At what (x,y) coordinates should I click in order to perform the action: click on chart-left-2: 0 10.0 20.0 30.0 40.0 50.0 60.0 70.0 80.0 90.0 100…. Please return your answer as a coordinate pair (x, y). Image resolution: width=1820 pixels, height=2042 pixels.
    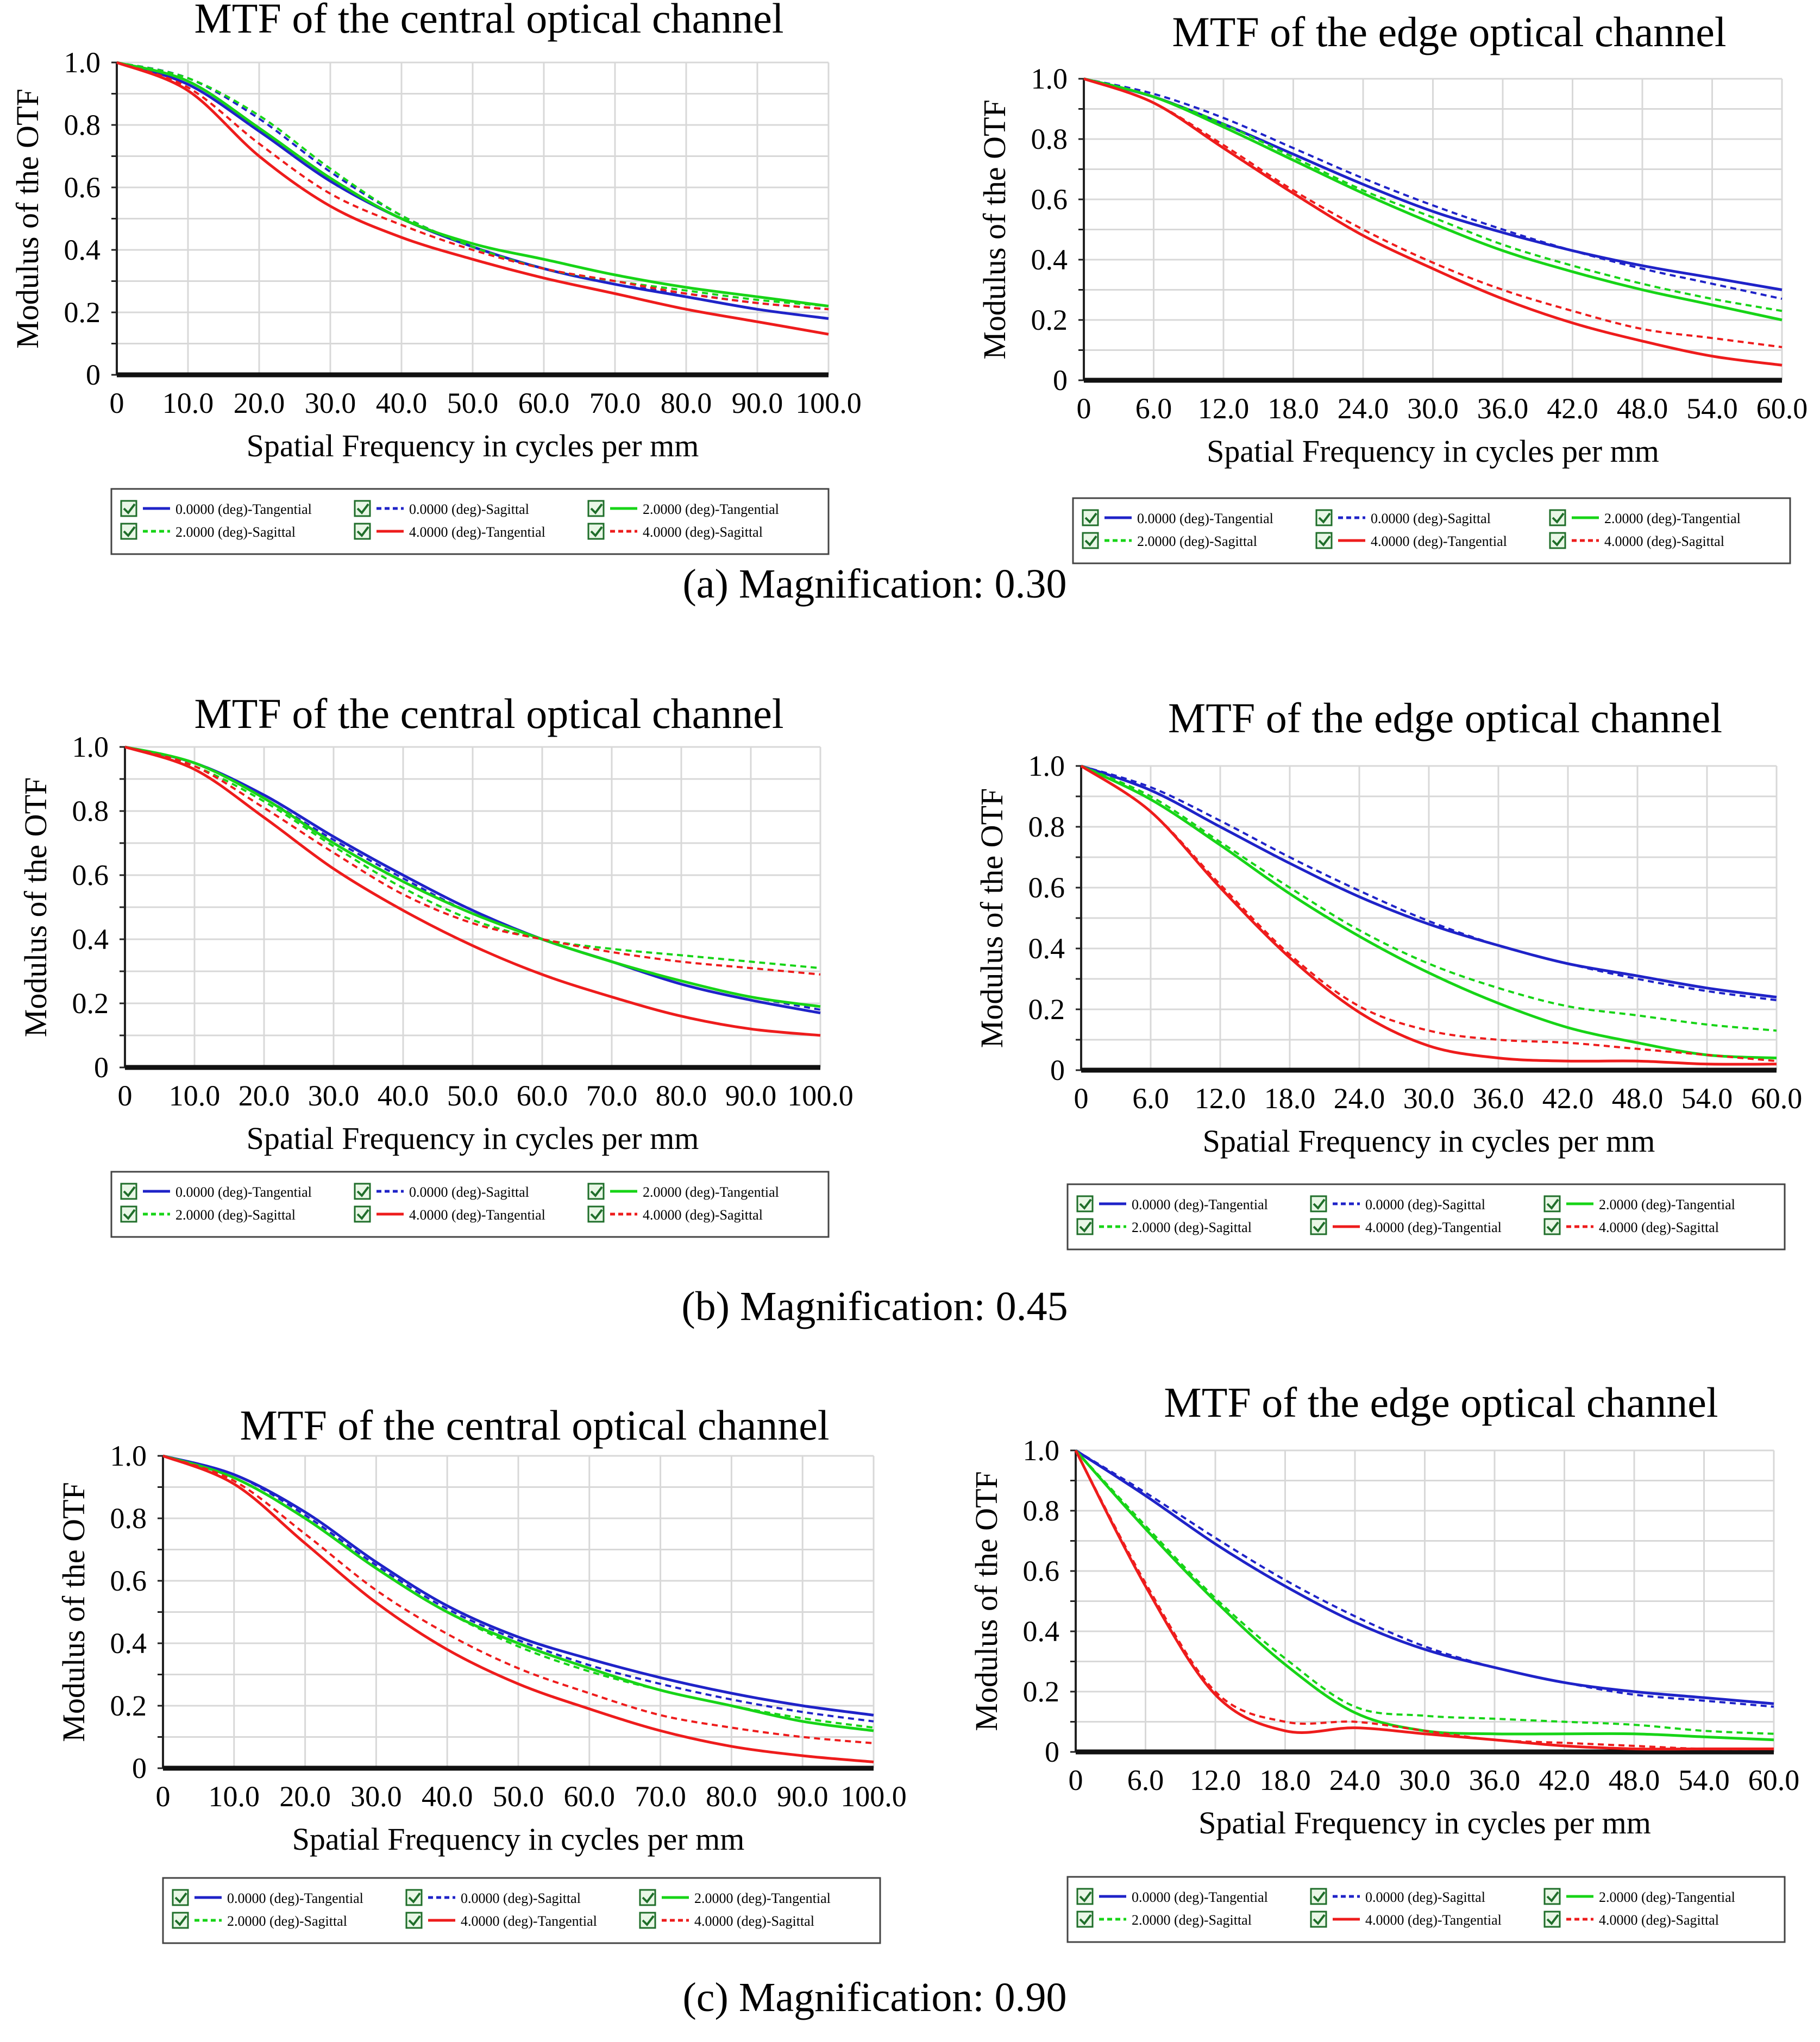
    Looking at the image, I should click on (481, 1629).